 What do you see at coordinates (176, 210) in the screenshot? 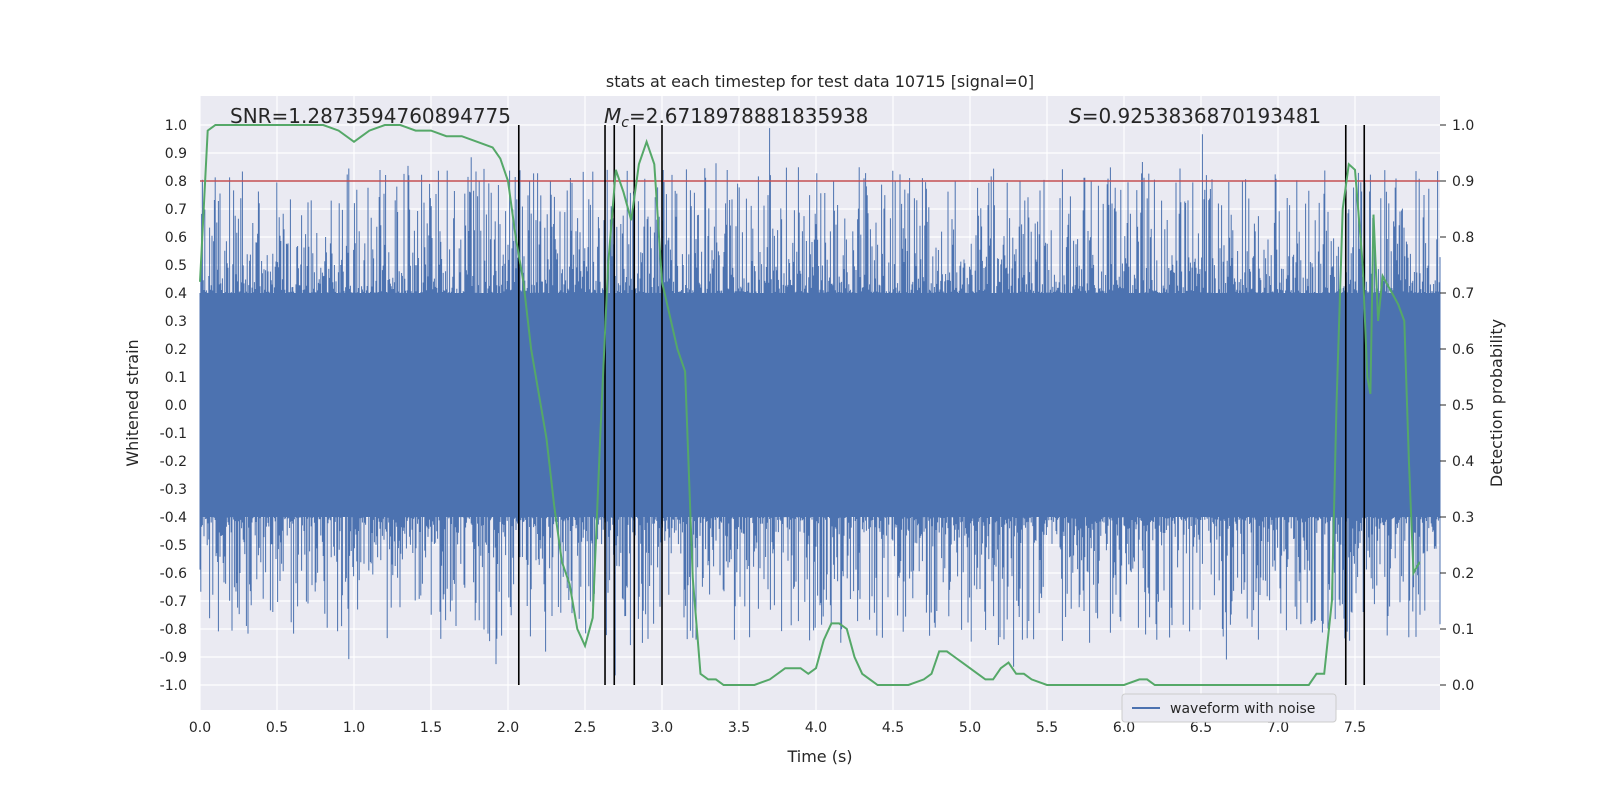
I see `y-tick-label: 0.7` at bounding box center [176, 210].